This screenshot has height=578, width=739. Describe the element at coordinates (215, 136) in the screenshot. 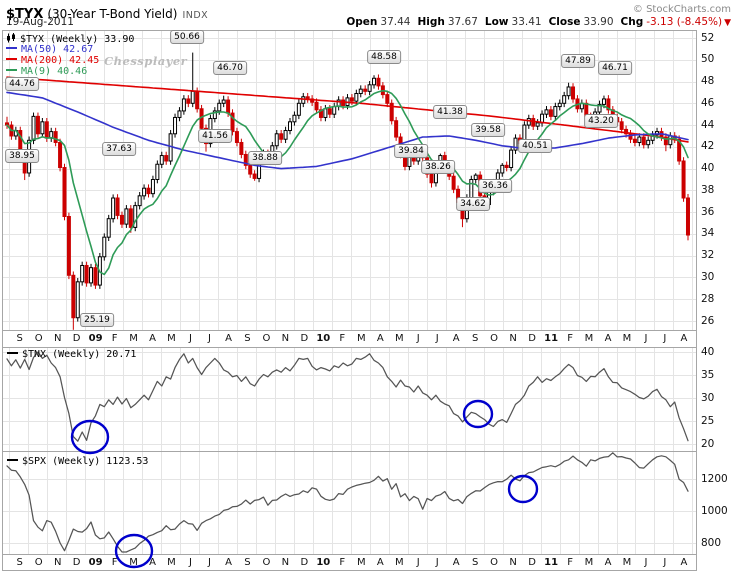

I see `price-callout: 41.56` at that location.